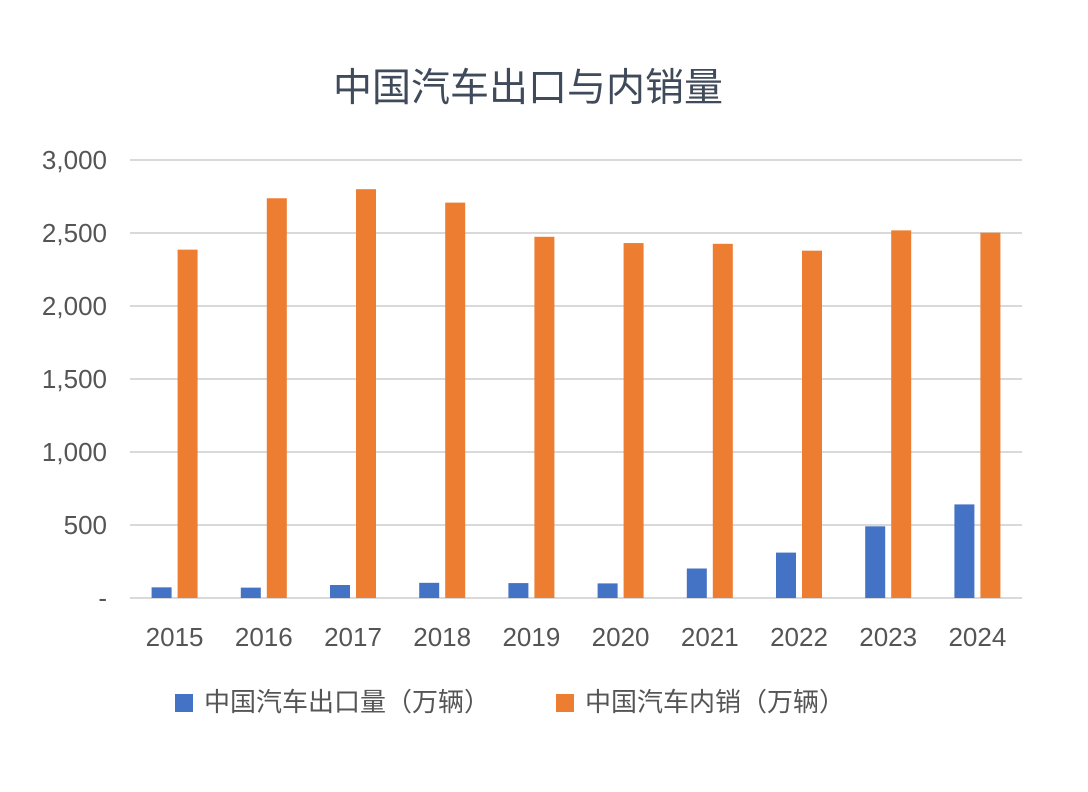  I want to click on y-tick-label: 2,000, so click(74, 306).